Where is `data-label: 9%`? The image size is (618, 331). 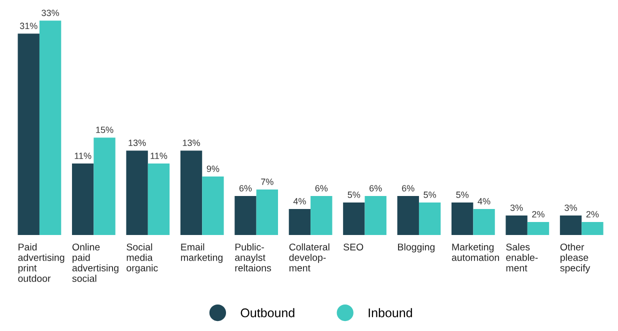
data-label: 9% is located at coordinates (213, 169).